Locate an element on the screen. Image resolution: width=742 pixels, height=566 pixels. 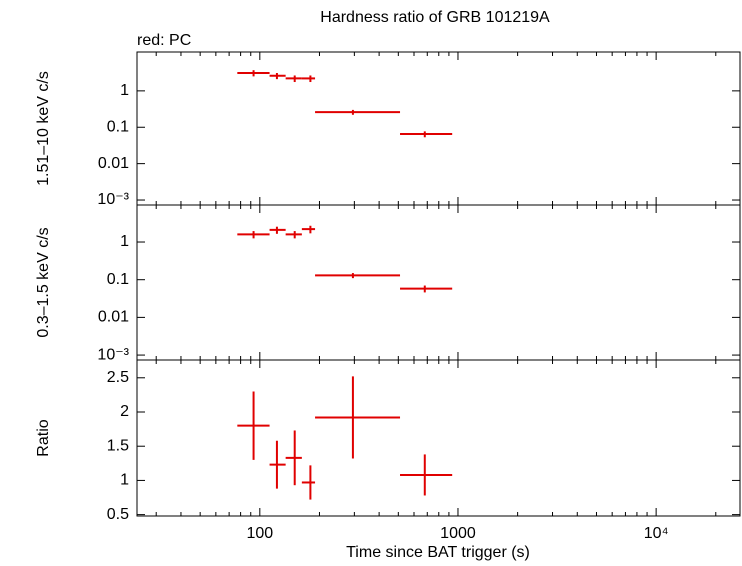
annotation: red: PC is located at coordinates (164, 40).